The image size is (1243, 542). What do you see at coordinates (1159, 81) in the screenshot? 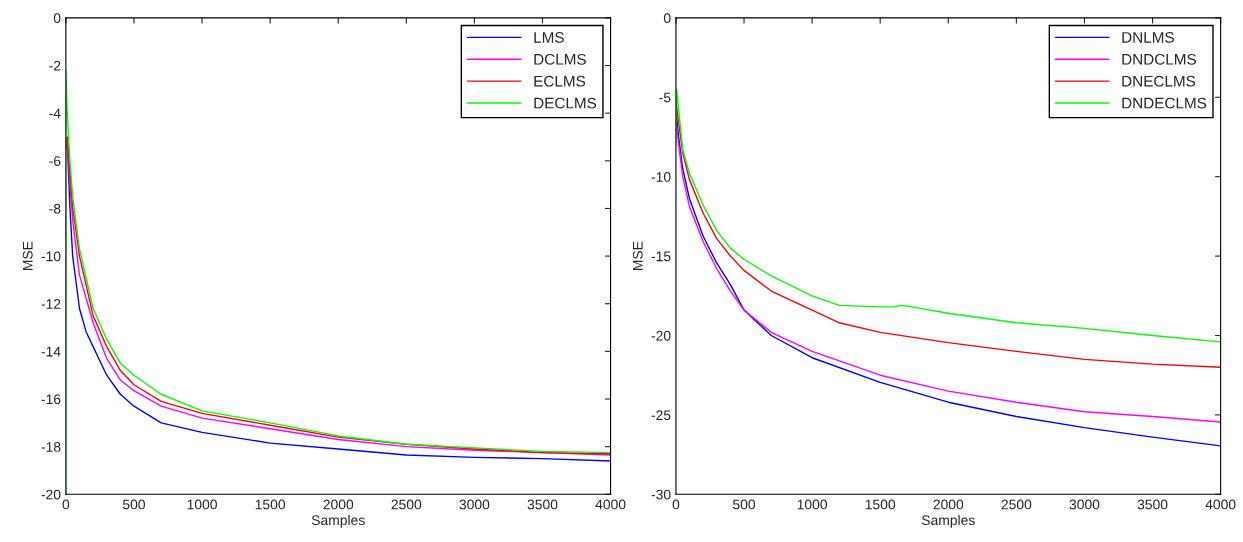
I see `legend-label: DNECLMS` at bounding box center [1159, 81].